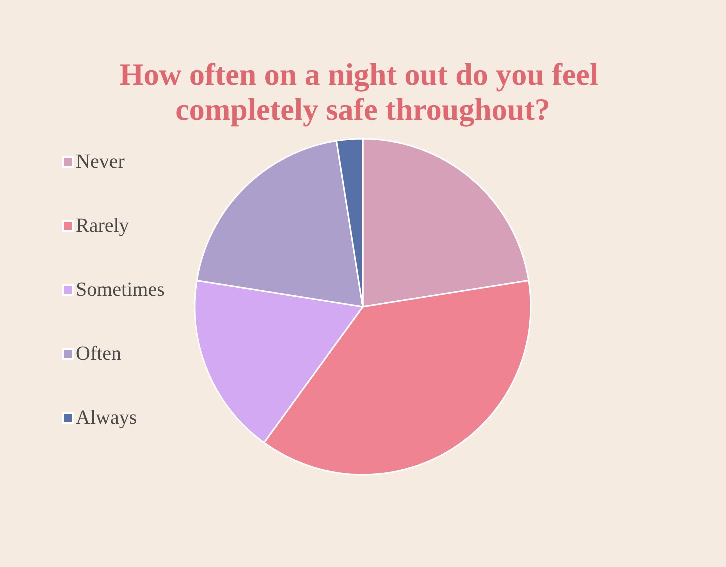  Describe the element at coordinates (101, 162) in the screenshot. I see `legend-label: Never` at that location.